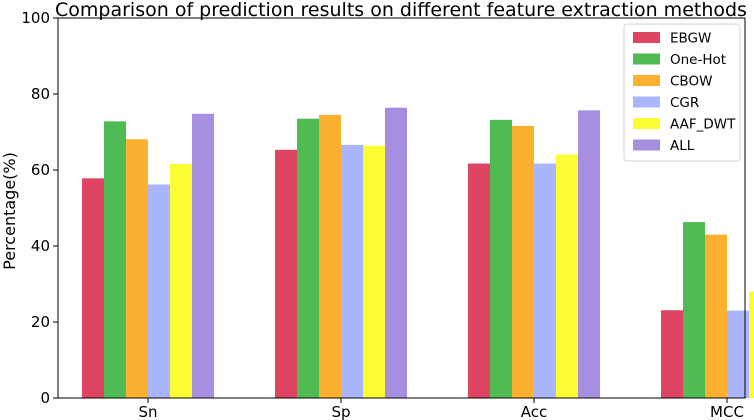 This screenshot has width=754, height=420. I want to click on y-axis-label: Percentage(%), so click(9, 211).